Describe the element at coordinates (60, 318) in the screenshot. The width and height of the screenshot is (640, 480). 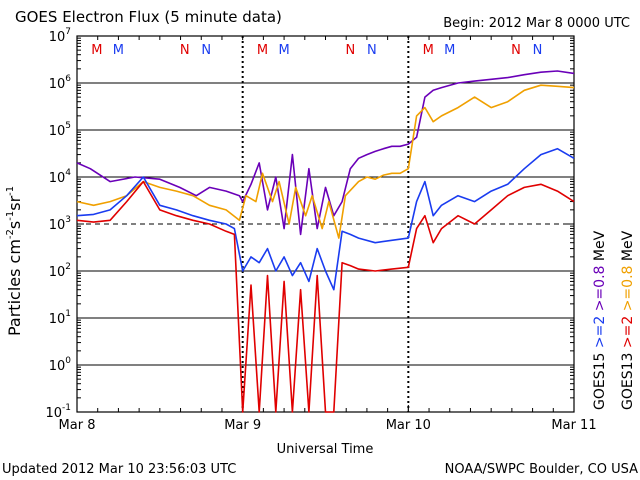
I see `y-tick-label: 10¹` at that location.